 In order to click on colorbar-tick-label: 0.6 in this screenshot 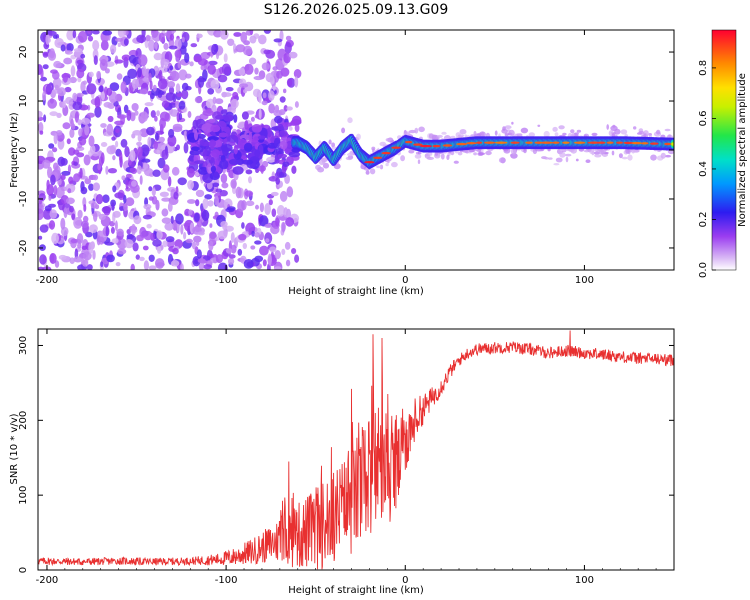, I will do `click(703, 118)`.